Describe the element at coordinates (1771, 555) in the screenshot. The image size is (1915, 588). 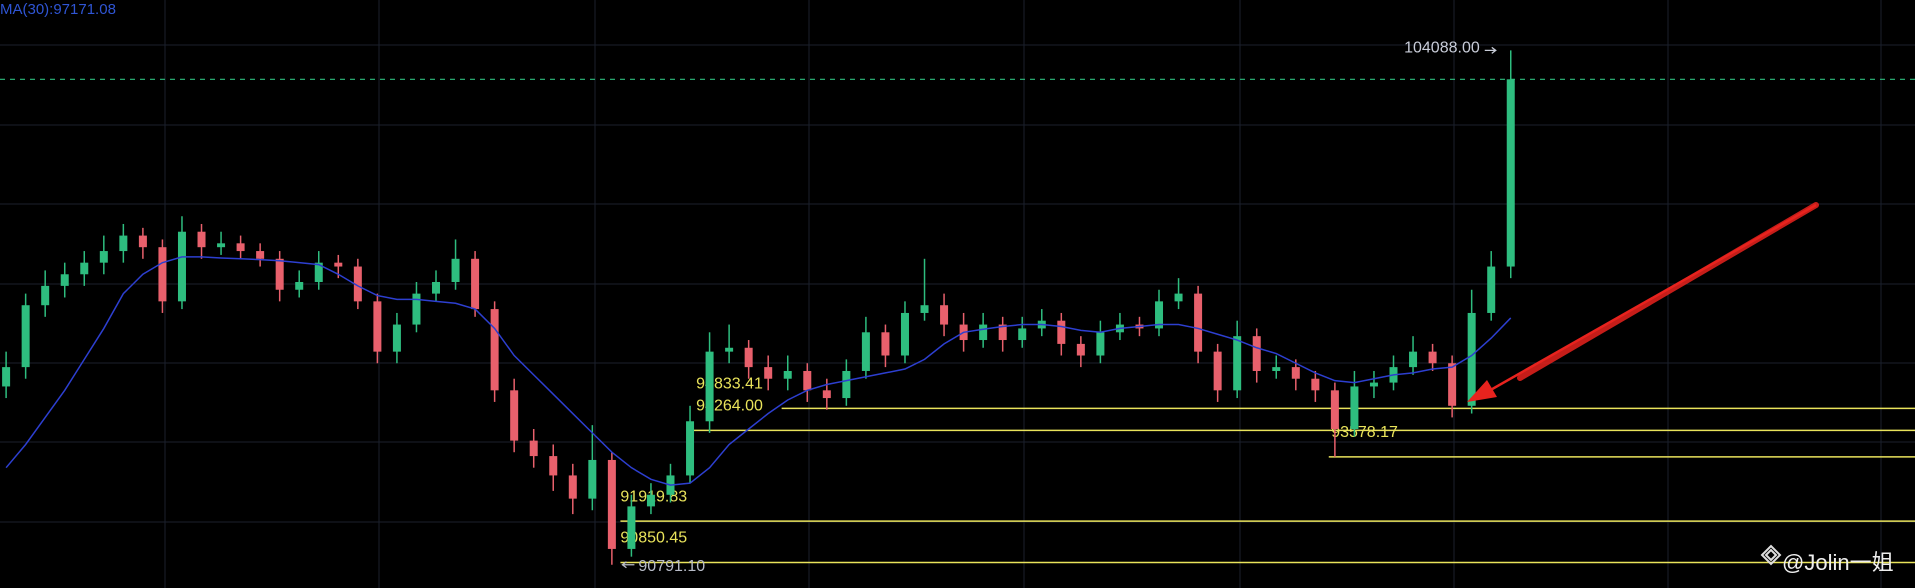
I see `watermark-icon` at that location.